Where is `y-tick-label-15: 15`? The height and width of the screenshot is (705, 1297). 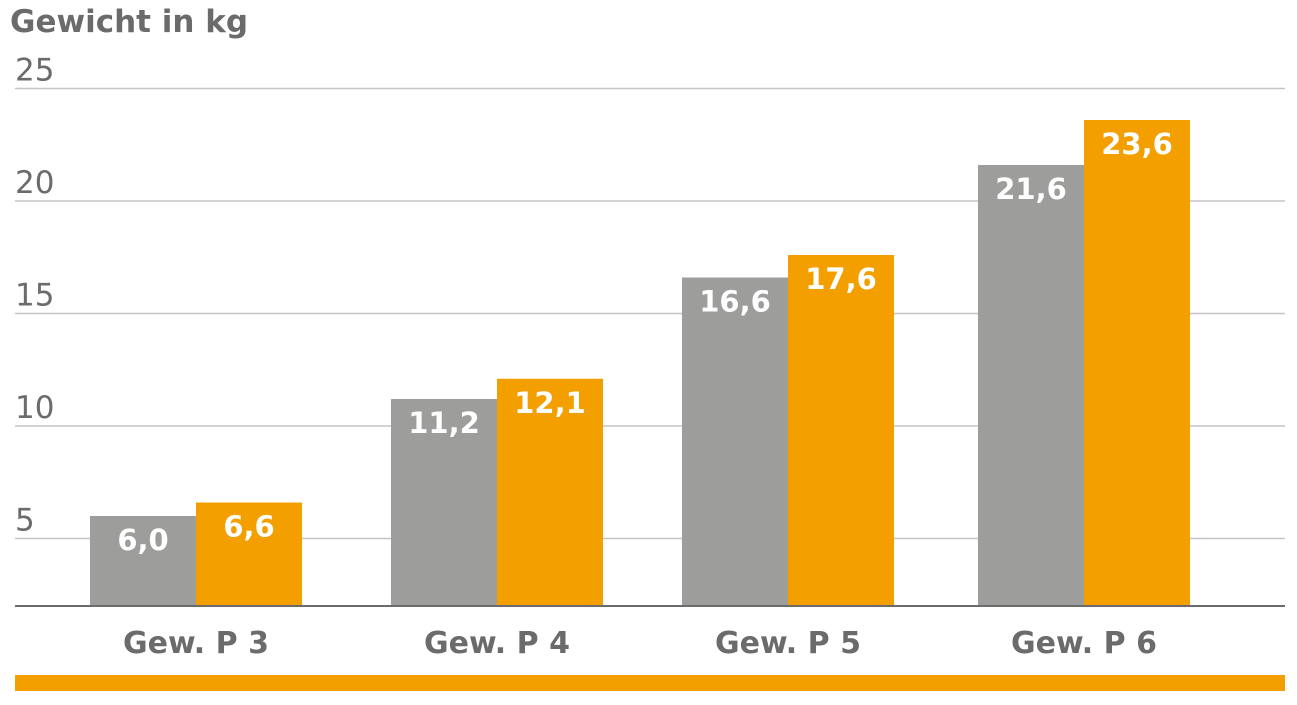 y-tick-label-15: 15 is located at coordinates (34, 296).